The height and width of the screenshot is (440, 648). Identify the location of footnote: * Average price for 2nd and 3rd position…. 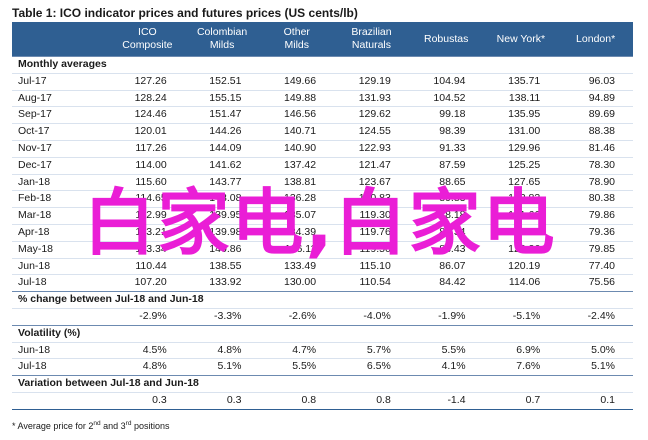
(91, 425).